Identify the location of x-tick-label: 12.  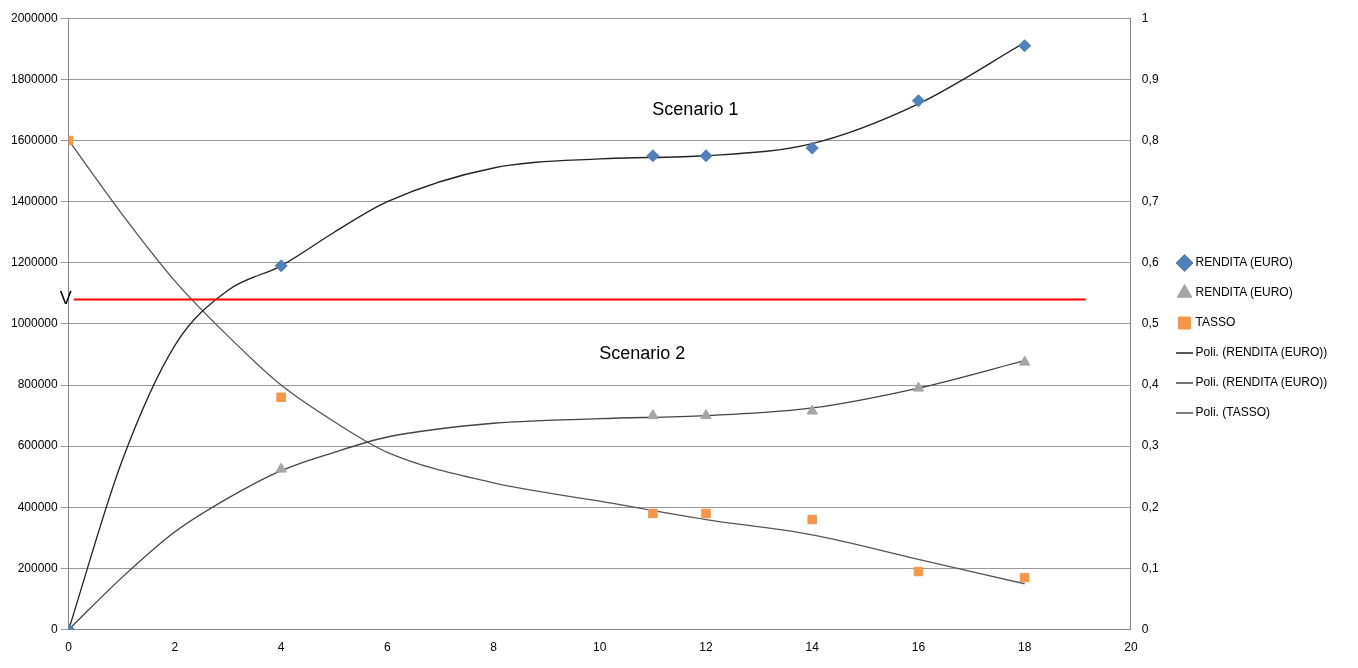
(706, 647).